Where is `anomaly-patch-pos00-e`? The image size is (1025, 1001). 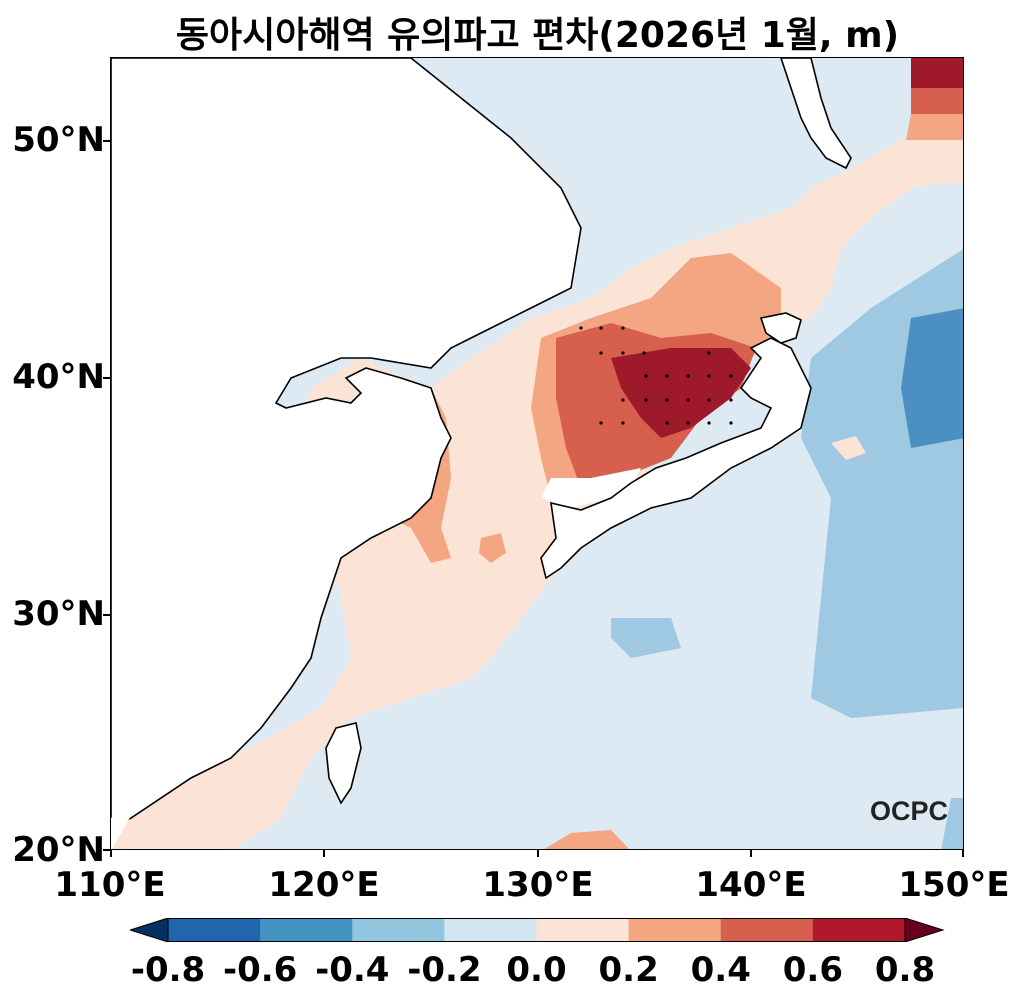 anomaly-patch-pos00-e is located at coordinates (848, 448).